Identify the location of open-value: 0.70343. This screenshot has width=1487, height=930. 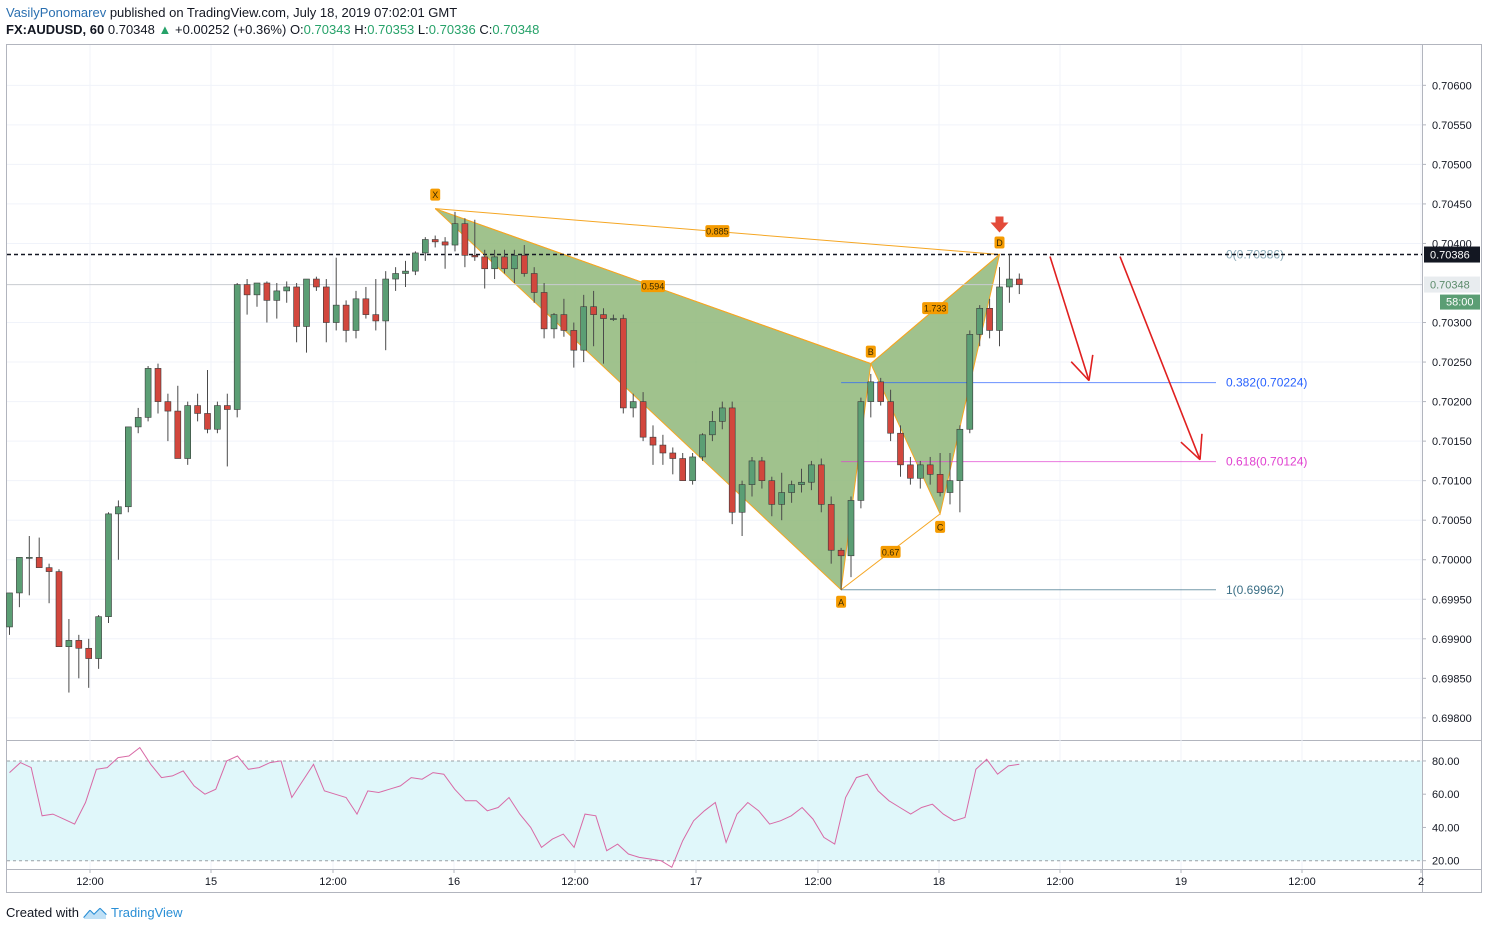
(327, 29).